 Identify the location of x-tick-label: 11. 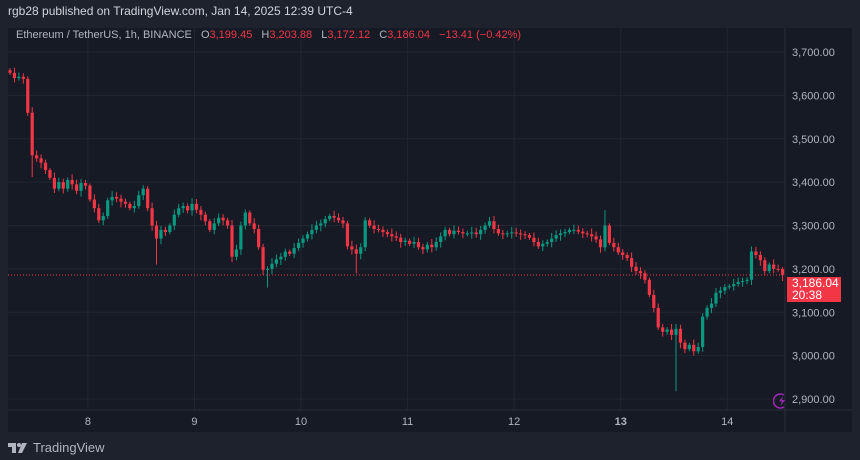
(407, 422).